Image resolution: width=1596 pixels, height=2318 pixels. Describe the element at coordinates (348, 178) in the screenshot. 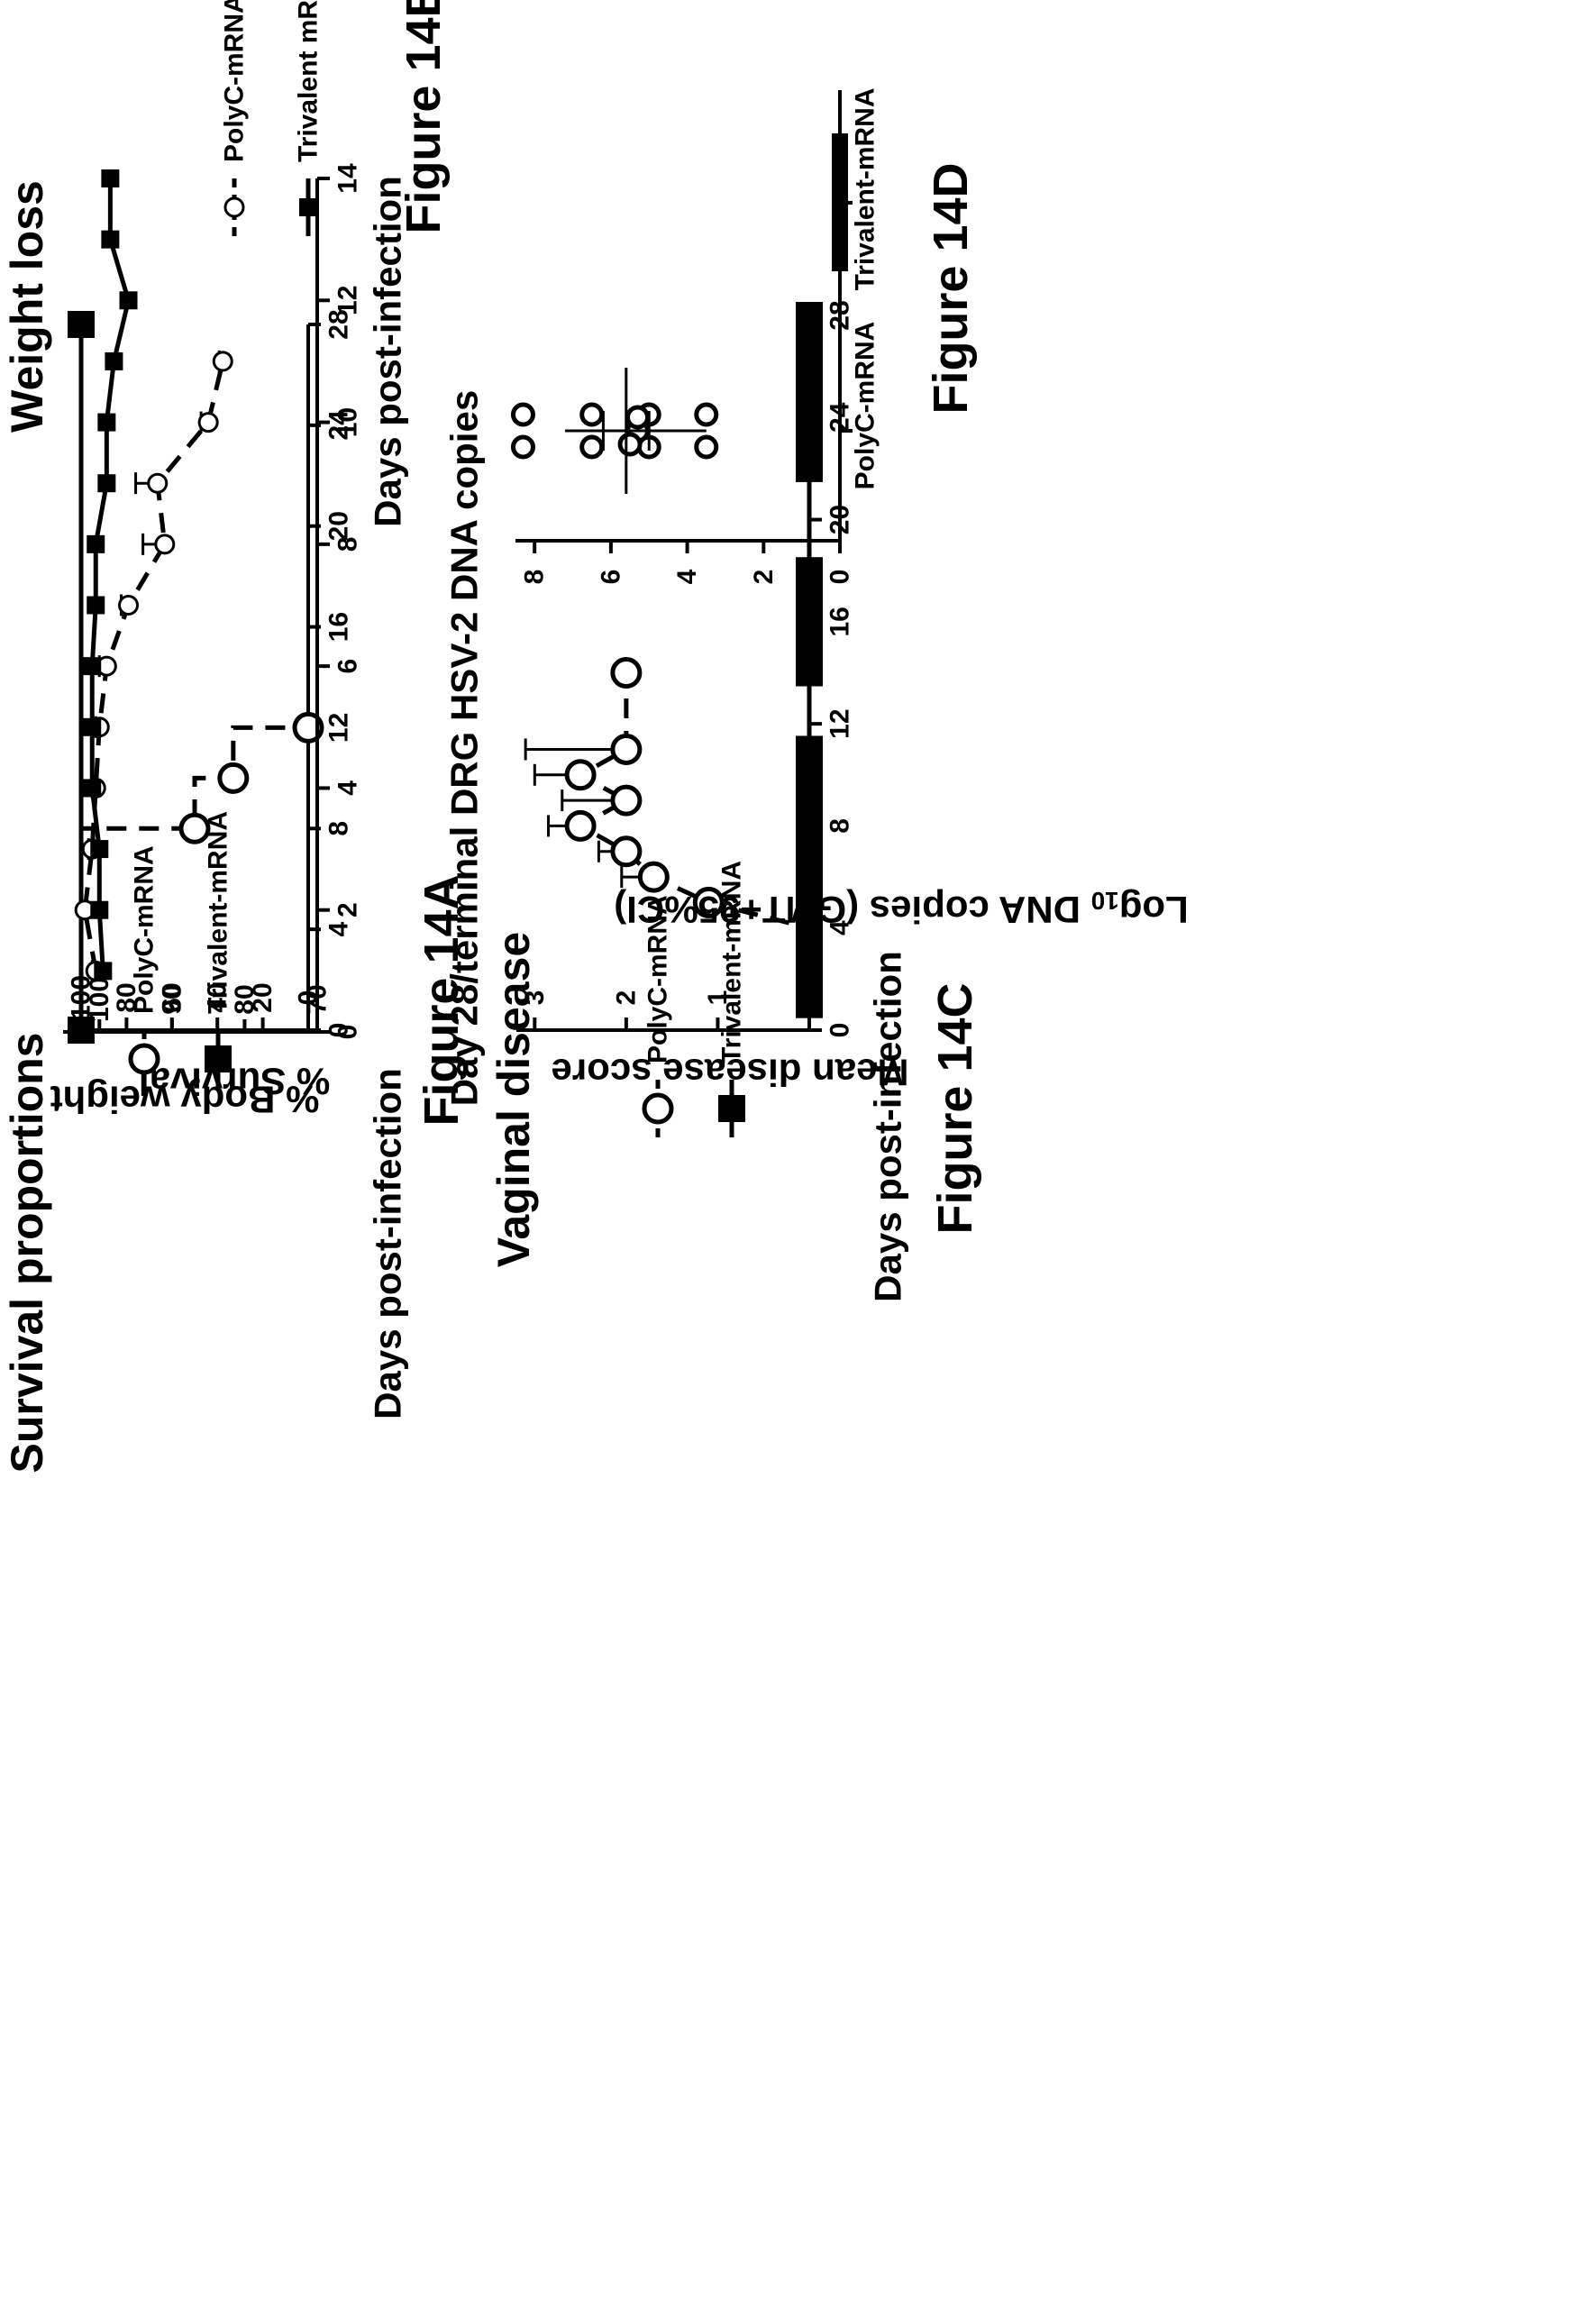

I see `x-tick-label: 14` at that location.